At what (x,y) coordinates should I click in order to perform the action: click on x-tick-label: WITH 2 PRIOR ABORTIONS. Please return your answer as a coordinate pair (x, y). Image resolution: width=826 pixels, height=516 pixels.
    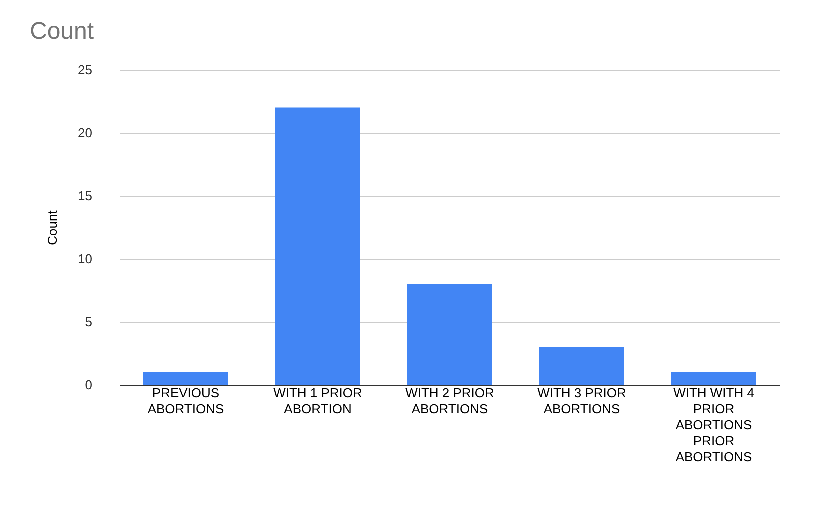
    Looking at the image, I should click on (450, 401).